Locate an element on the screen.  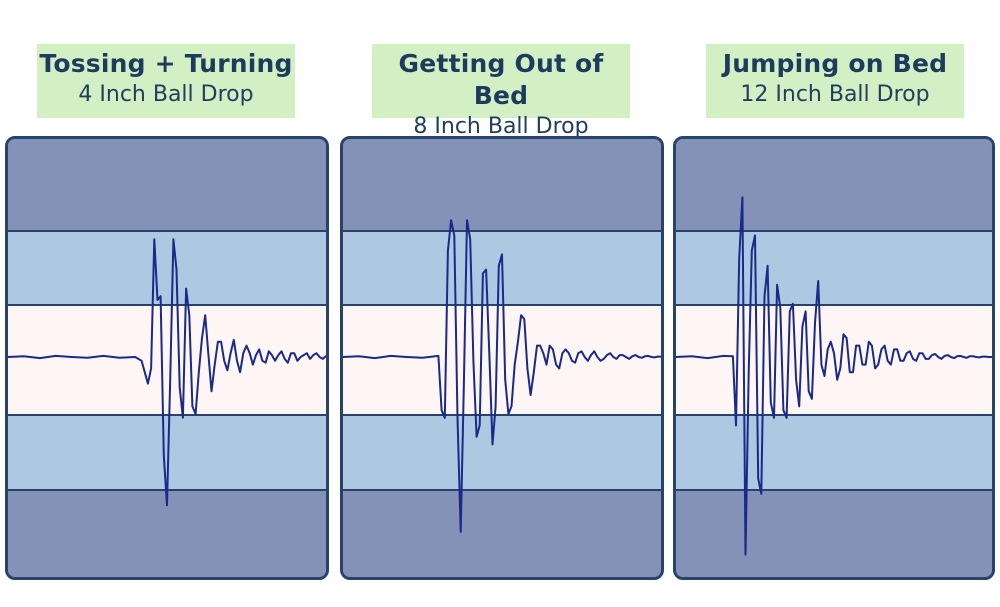
chart-subtitle: 12 Inch Ball Drop is located at coordinates (835, 94).